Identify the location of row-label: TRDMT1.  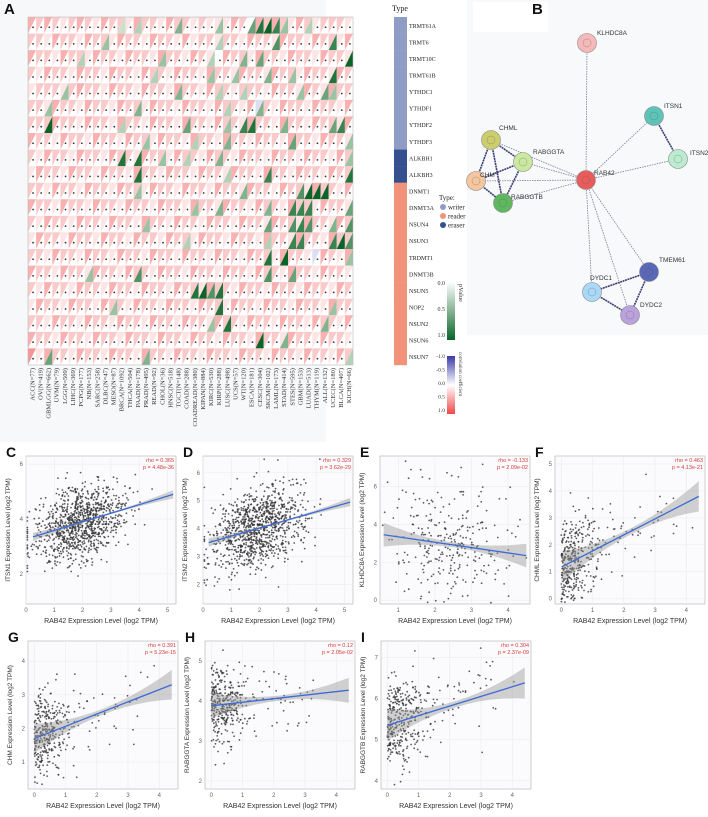
(421, 259).